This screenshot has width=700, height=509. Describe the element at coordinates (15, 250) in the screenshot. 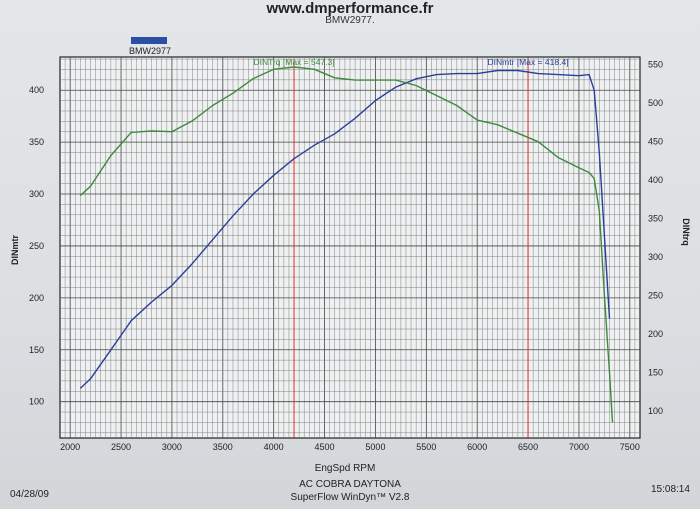

I see `y-axis-left-title: DINmtr` at that location.